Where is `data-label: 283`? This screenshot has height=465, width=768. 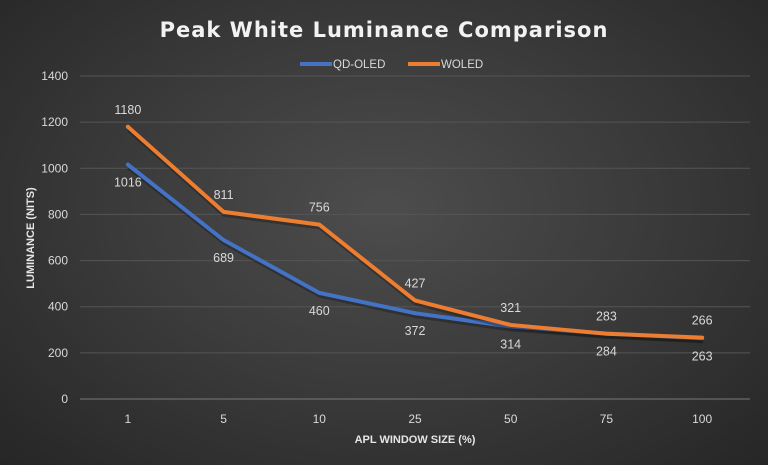 data-label: 283 is located at coordinates (606, 317).